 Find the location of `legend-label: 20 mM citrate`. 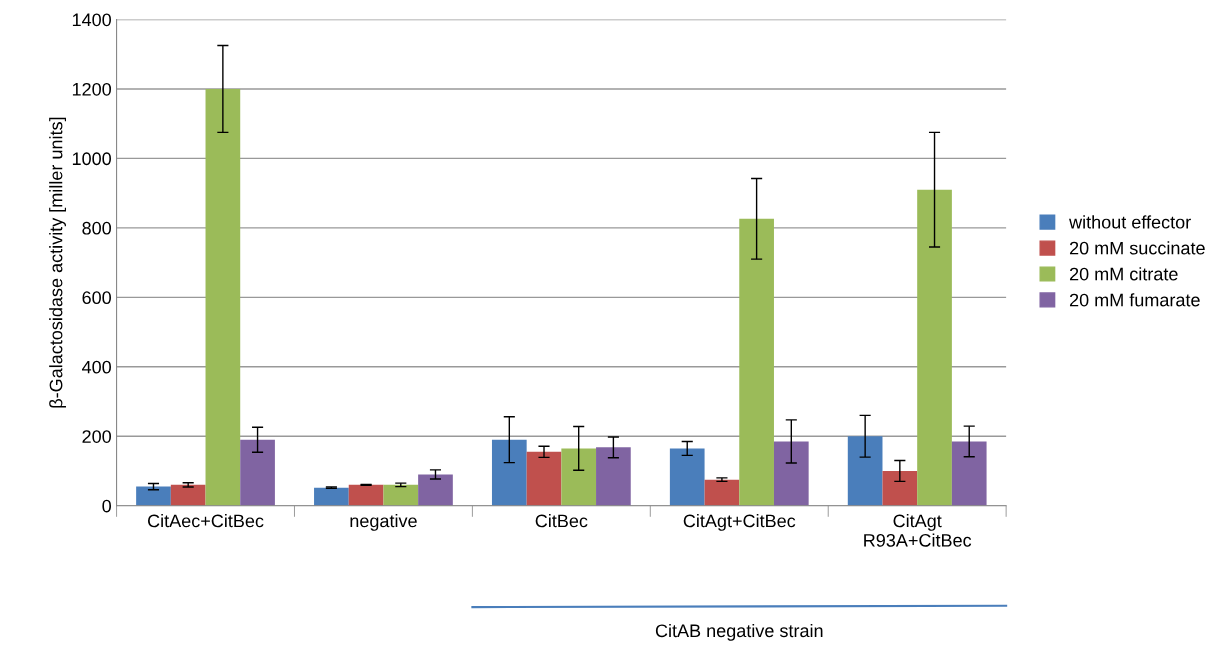

legend-label: 20 mM citrate is located at coordinates (1123, 274).